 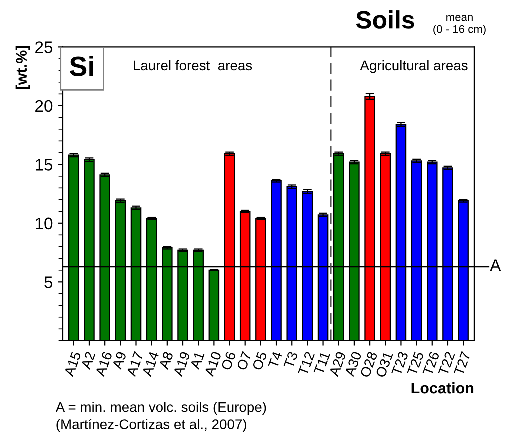 What do you see at coordinates (306, 363) in the screenshot?
I see `x-tick-label: T12` at bounding box center [306, 363].